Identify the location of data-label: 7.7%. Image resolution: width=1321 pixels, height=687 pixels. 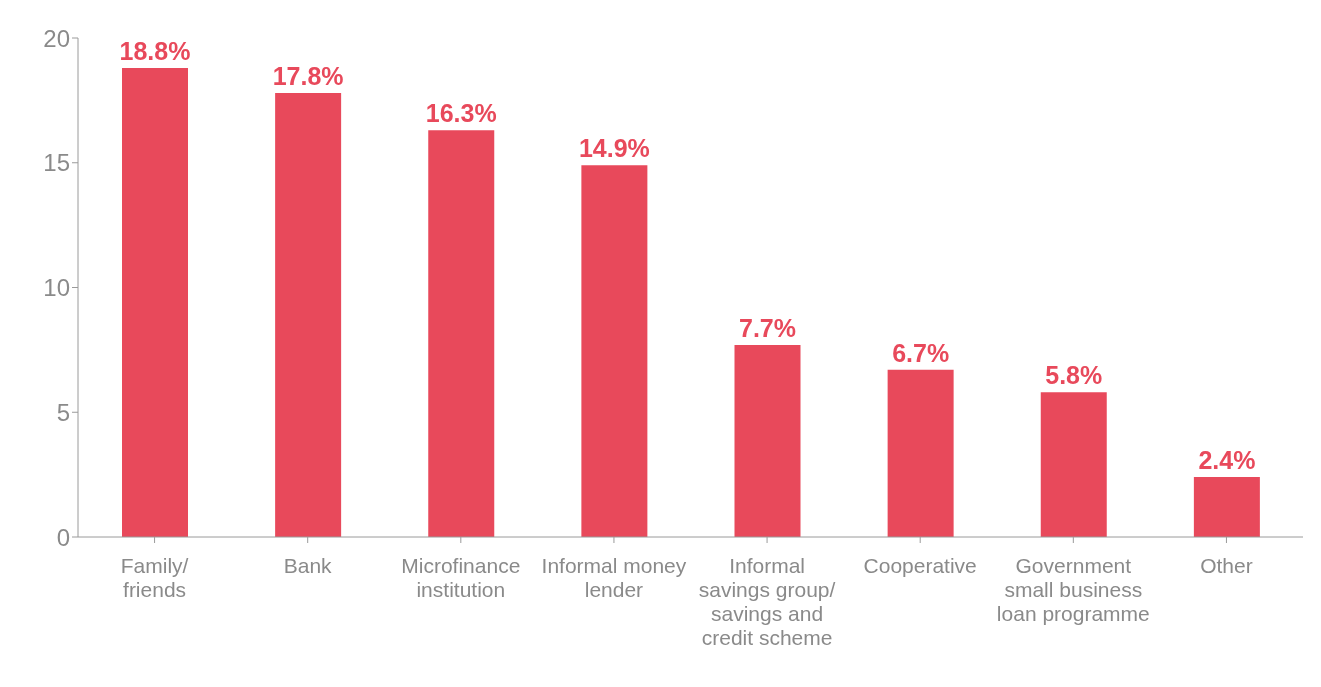
(767, 327).